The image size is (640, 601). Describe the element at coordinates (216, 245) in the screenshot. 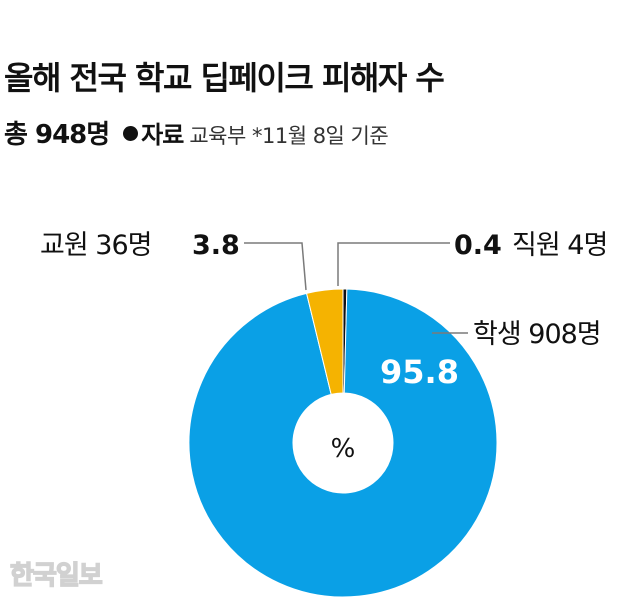

I see `slice-value-teachers: 3.8` at that location.